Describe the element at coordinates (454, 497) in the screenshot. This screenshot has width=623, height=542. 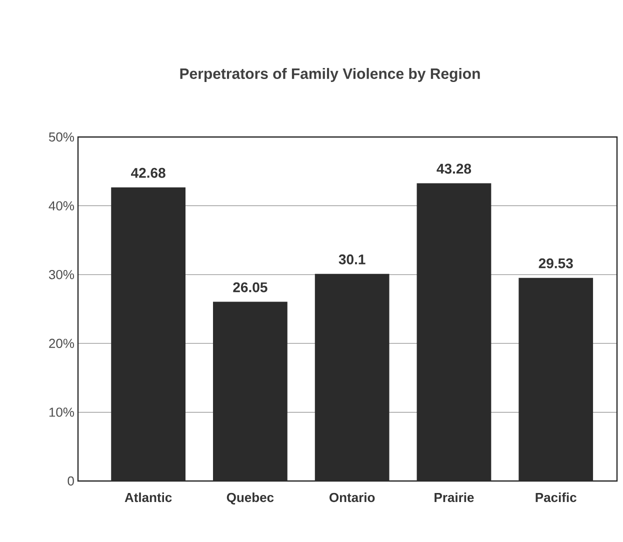
I see `x-tick-label: Prairie` at that location.